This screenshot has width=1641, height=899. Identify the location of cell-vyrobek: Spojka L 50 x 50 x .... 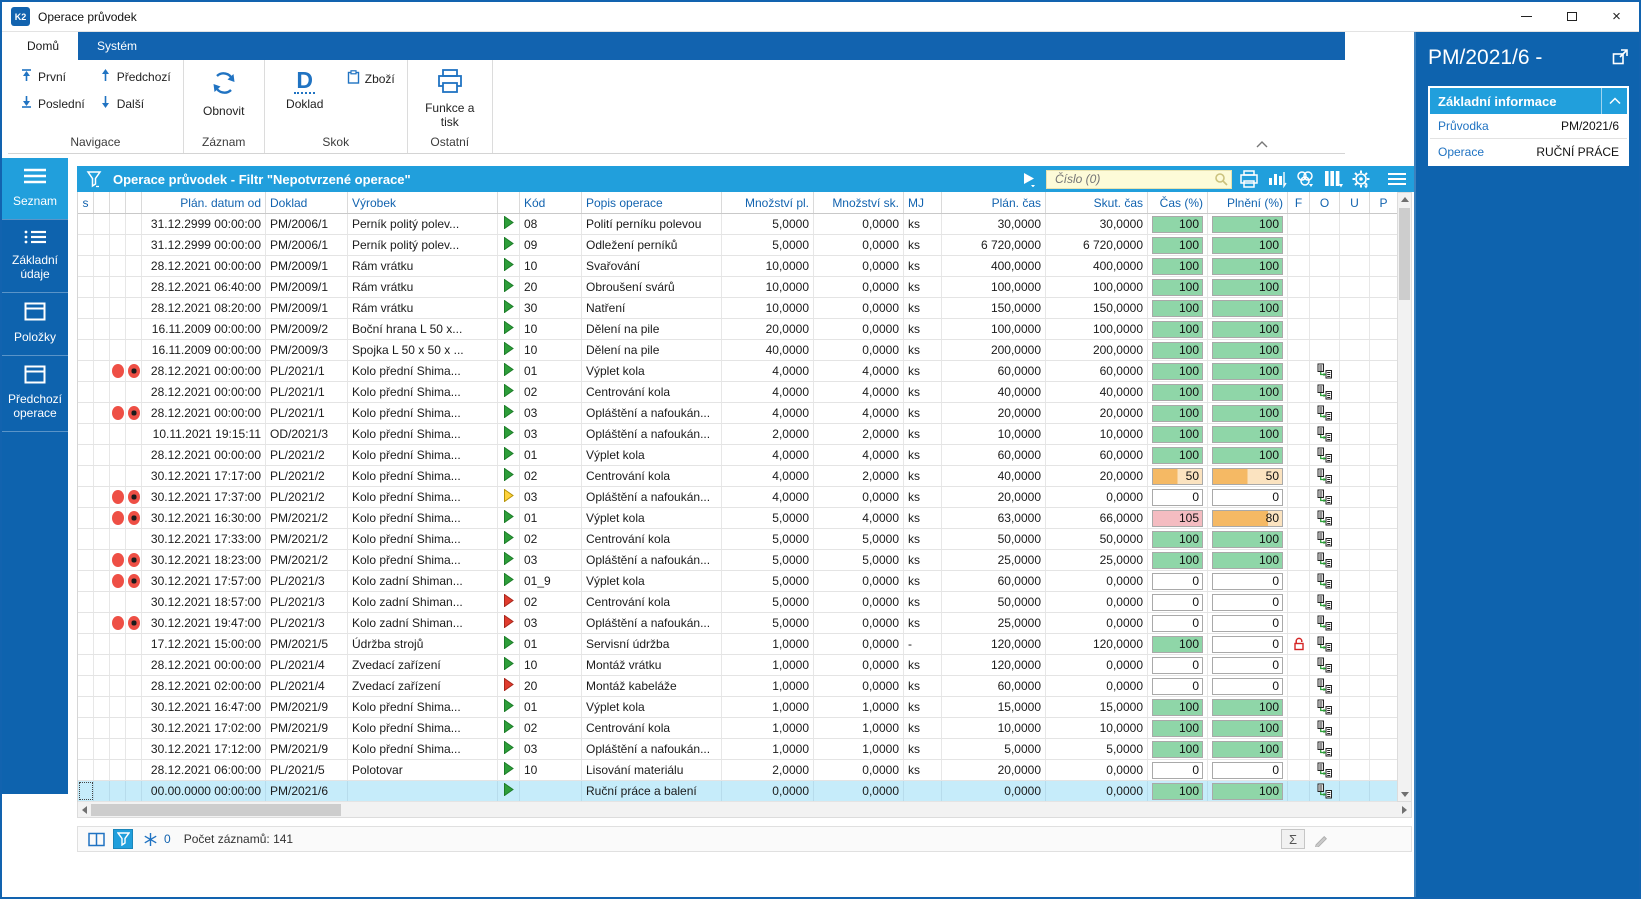
(423, 350).